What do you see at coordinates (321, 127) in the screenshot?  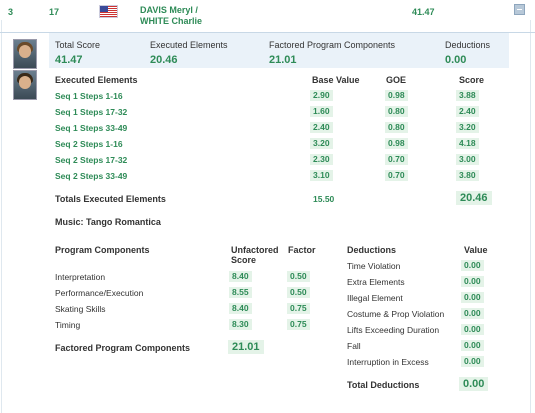 I see `element-base: 2.40` at bounding box center [321, 127].